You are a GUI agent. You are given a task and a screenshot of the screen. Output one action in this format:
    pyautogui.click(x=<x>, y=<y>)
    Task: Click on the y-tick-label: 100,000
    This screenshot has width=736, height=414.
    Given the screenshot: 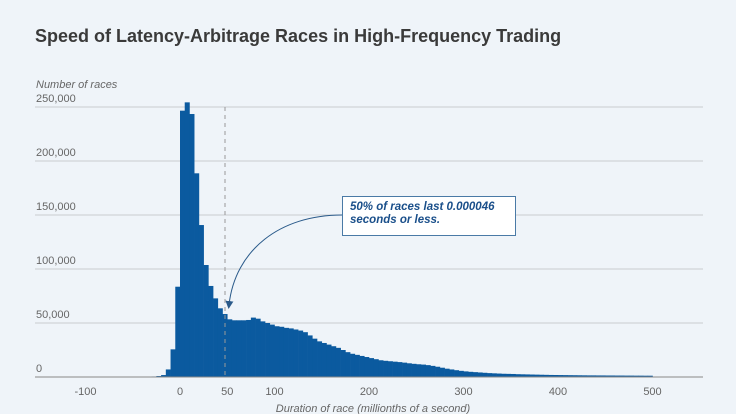 What is the action you would take?
    pyautogui.click(x=56, y=261)
    